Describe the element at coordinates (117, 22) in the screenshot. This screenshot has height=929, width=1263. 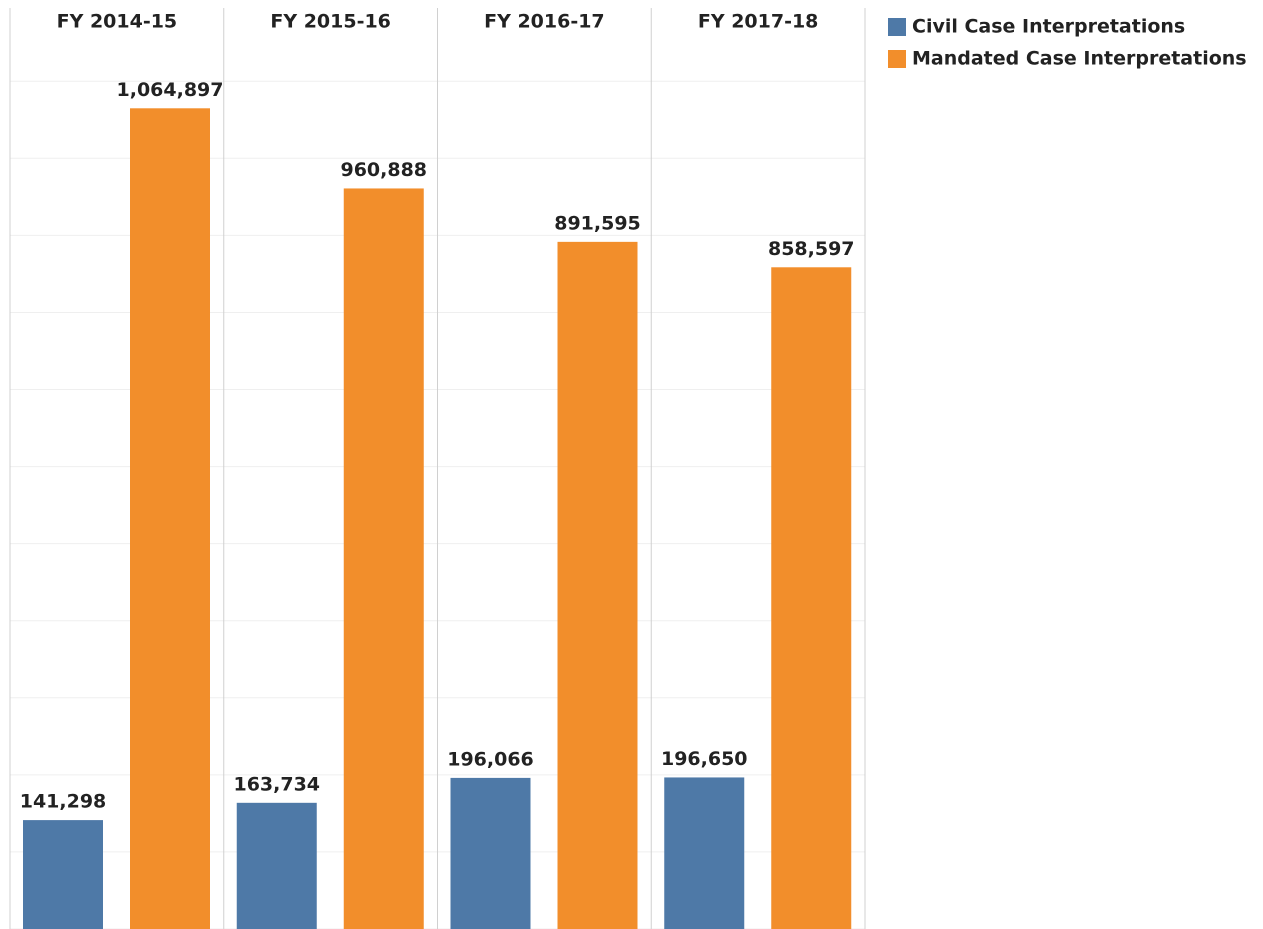
I see `panel-header: FY 2014-15` at that location.